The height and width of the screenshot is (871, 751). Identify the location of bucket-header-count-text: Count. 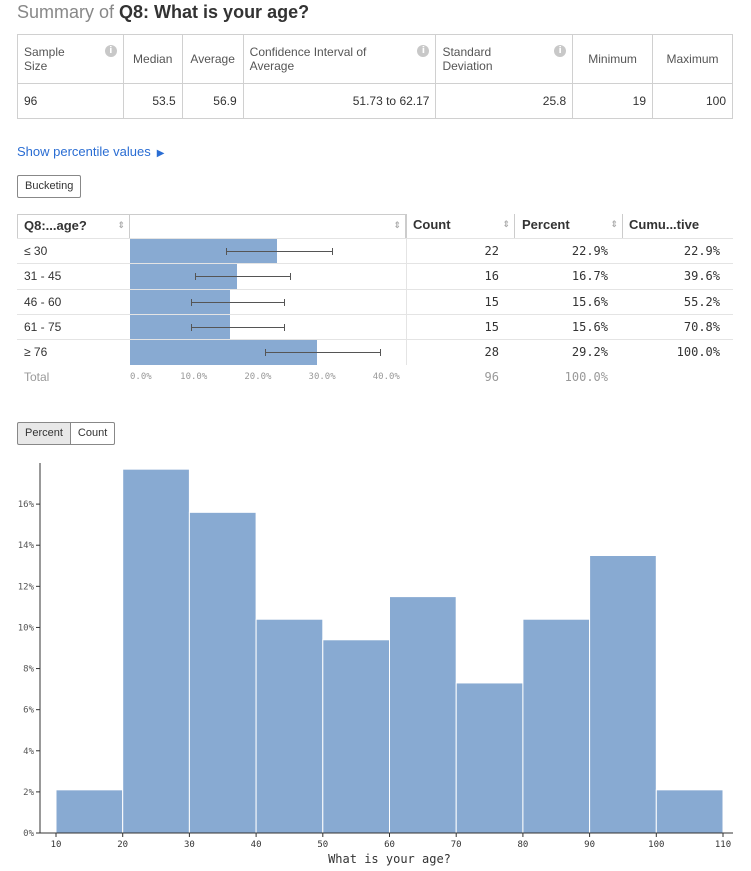
(432, 224).